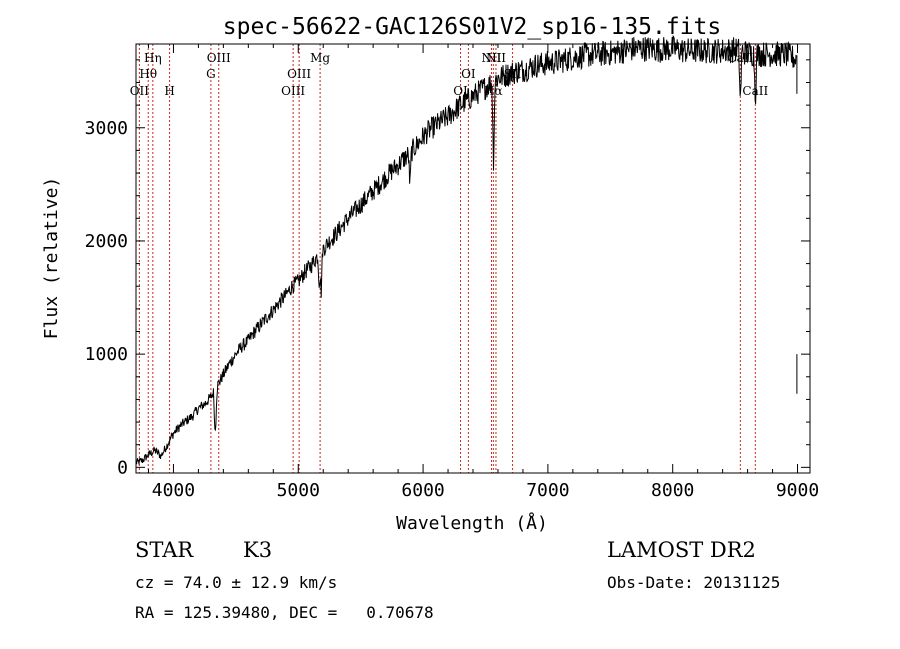  I want to click on line-marker-label: OII, so click(140, 91).